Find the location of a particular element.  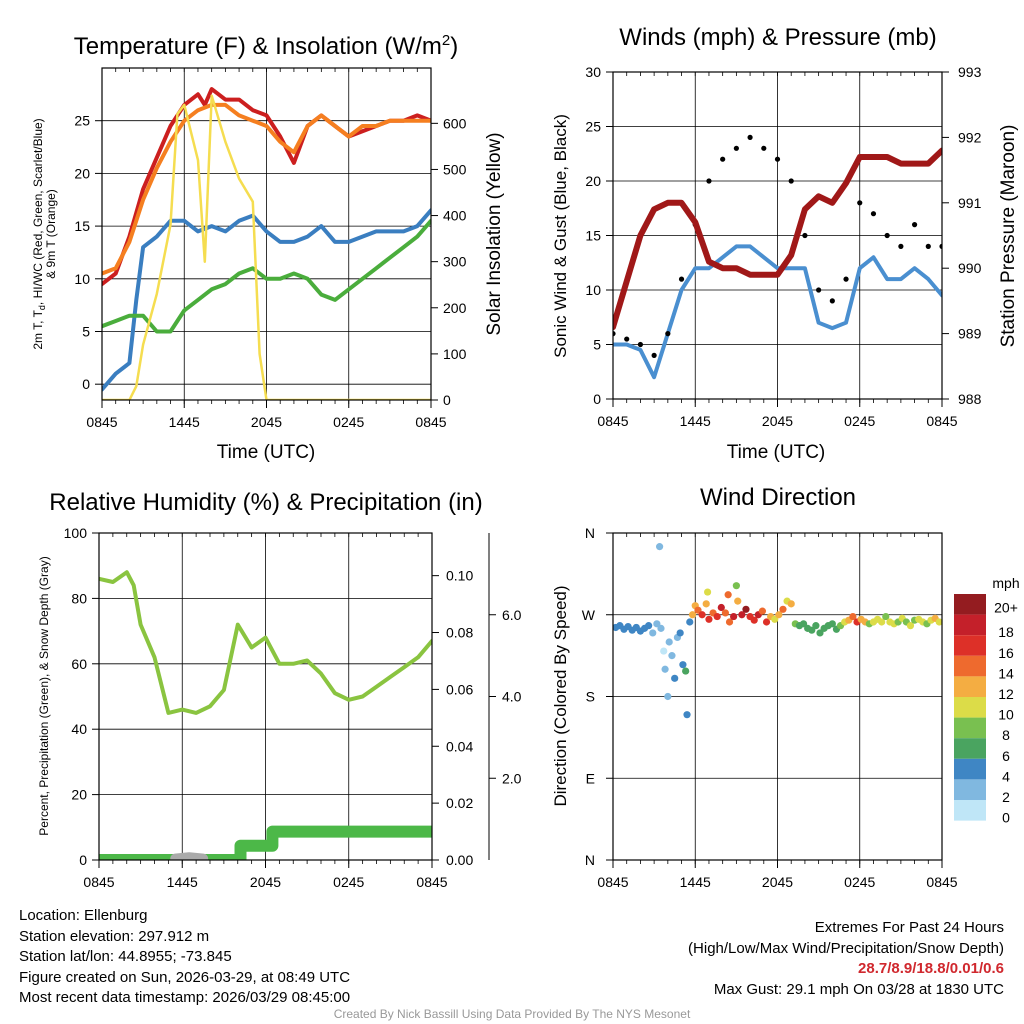

wind-x-axis: 0845 1445 2045 0245 0845 is located at coordinates (777, 250).